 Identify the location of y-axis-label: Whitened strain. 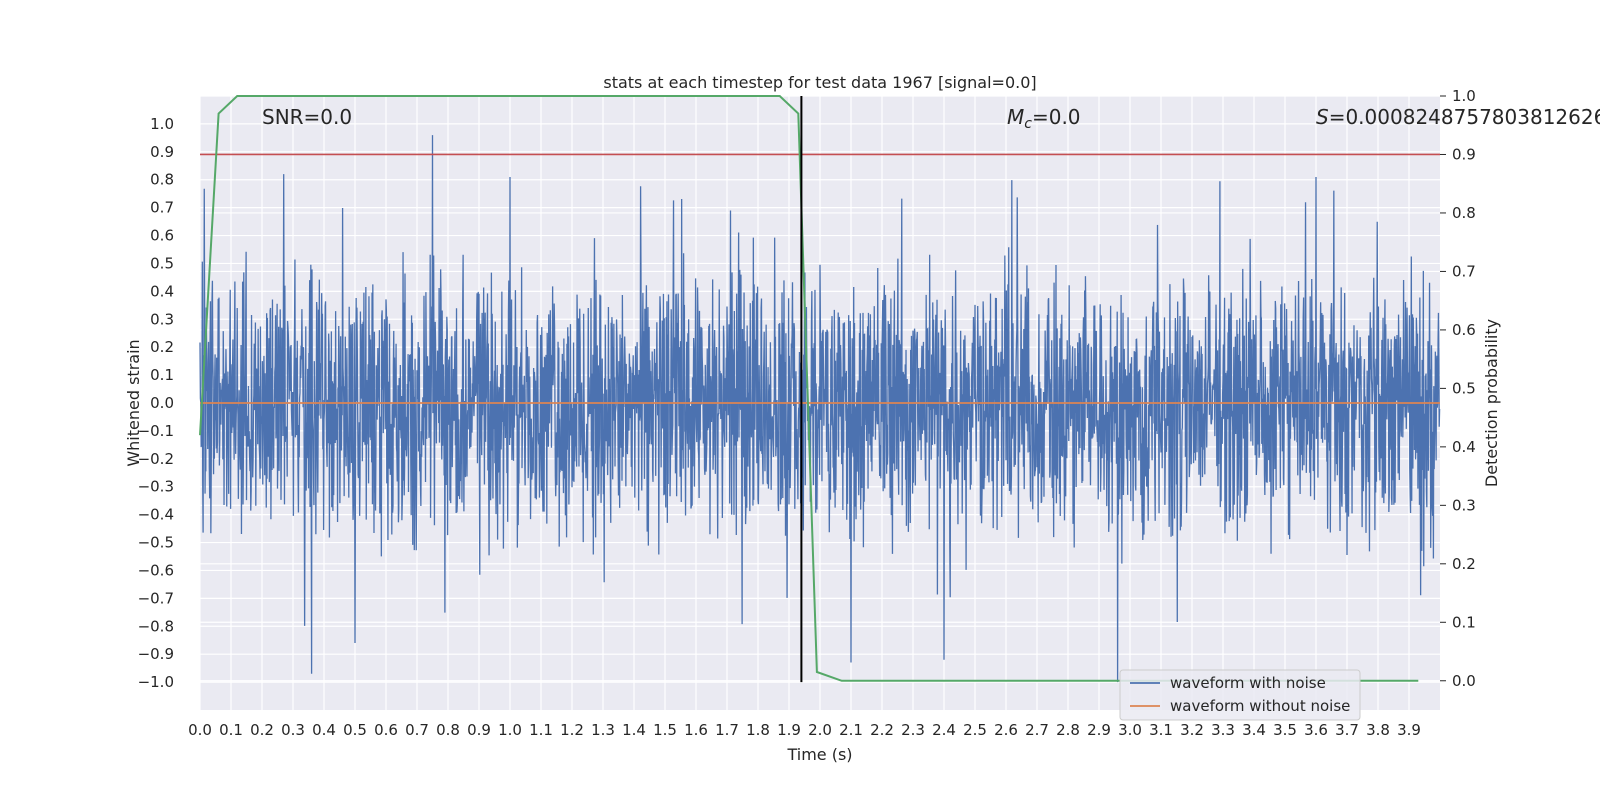
(133, 402).